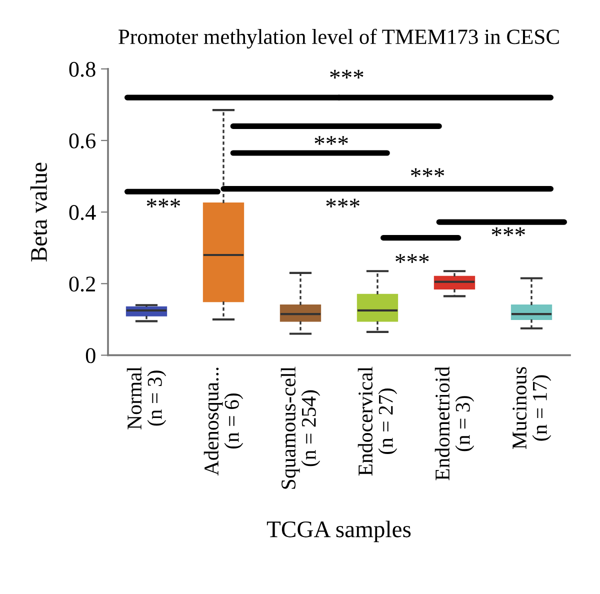 The width and height of the screenshot is (600, 594). Describe the element at coordinates (91, 356) in the screenshot. I see `y-tick-label: 0` at that location.